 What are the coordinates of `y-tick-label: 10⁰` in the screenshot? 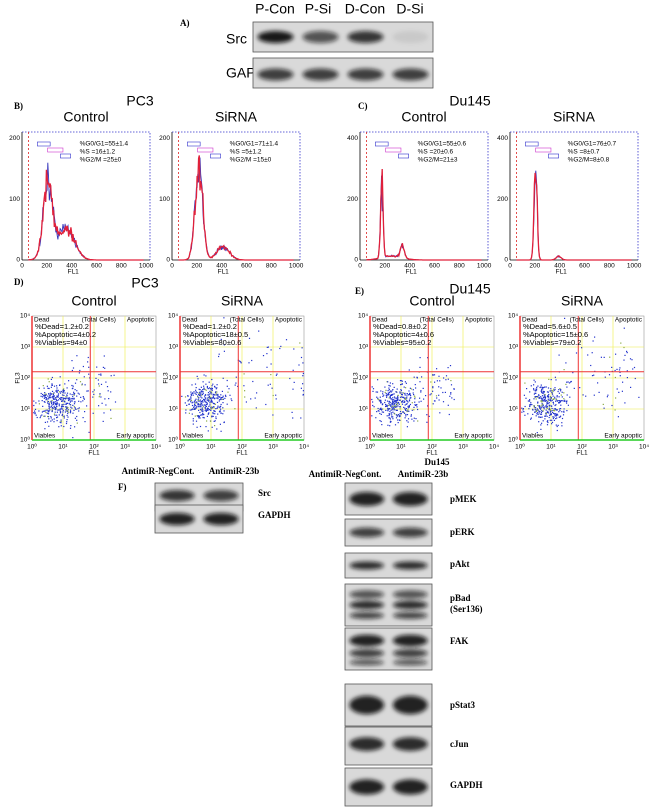 It's located at (513, 440).